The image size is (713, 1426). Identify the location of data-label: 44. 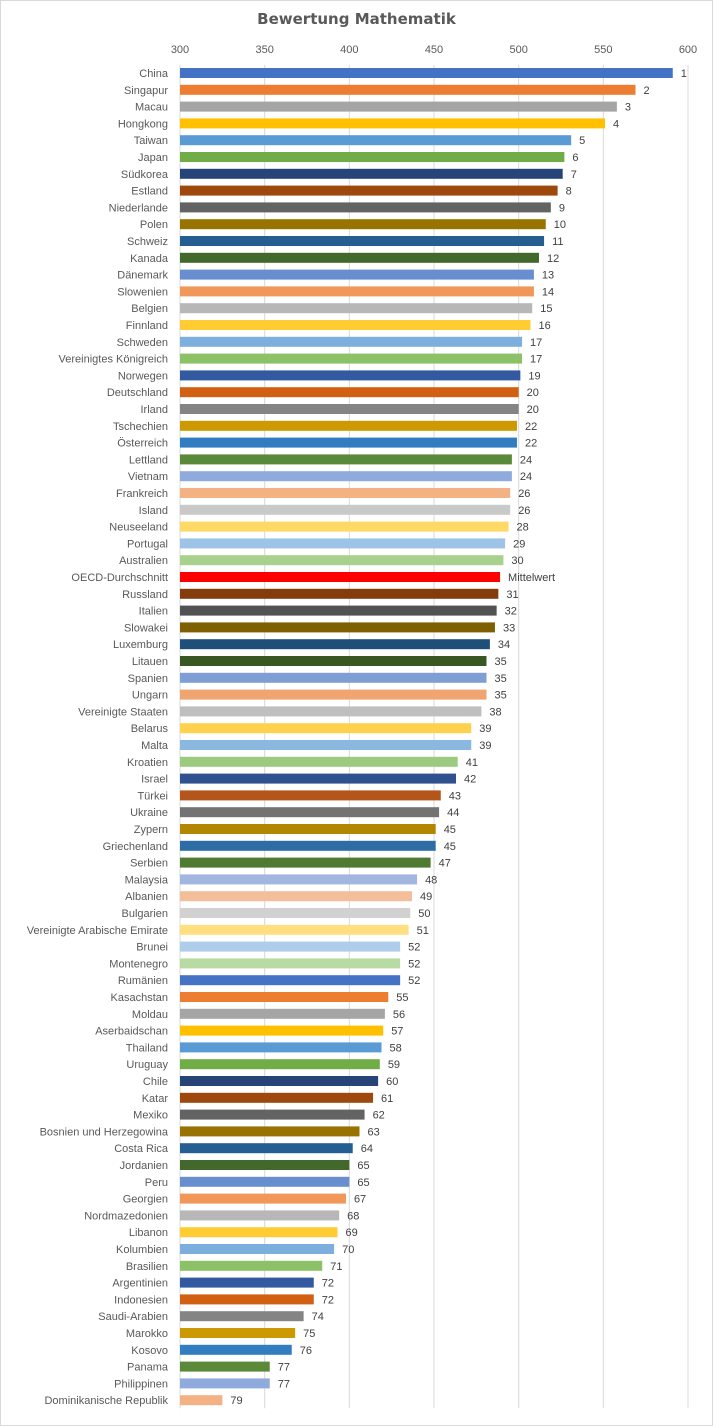
(453, 813).